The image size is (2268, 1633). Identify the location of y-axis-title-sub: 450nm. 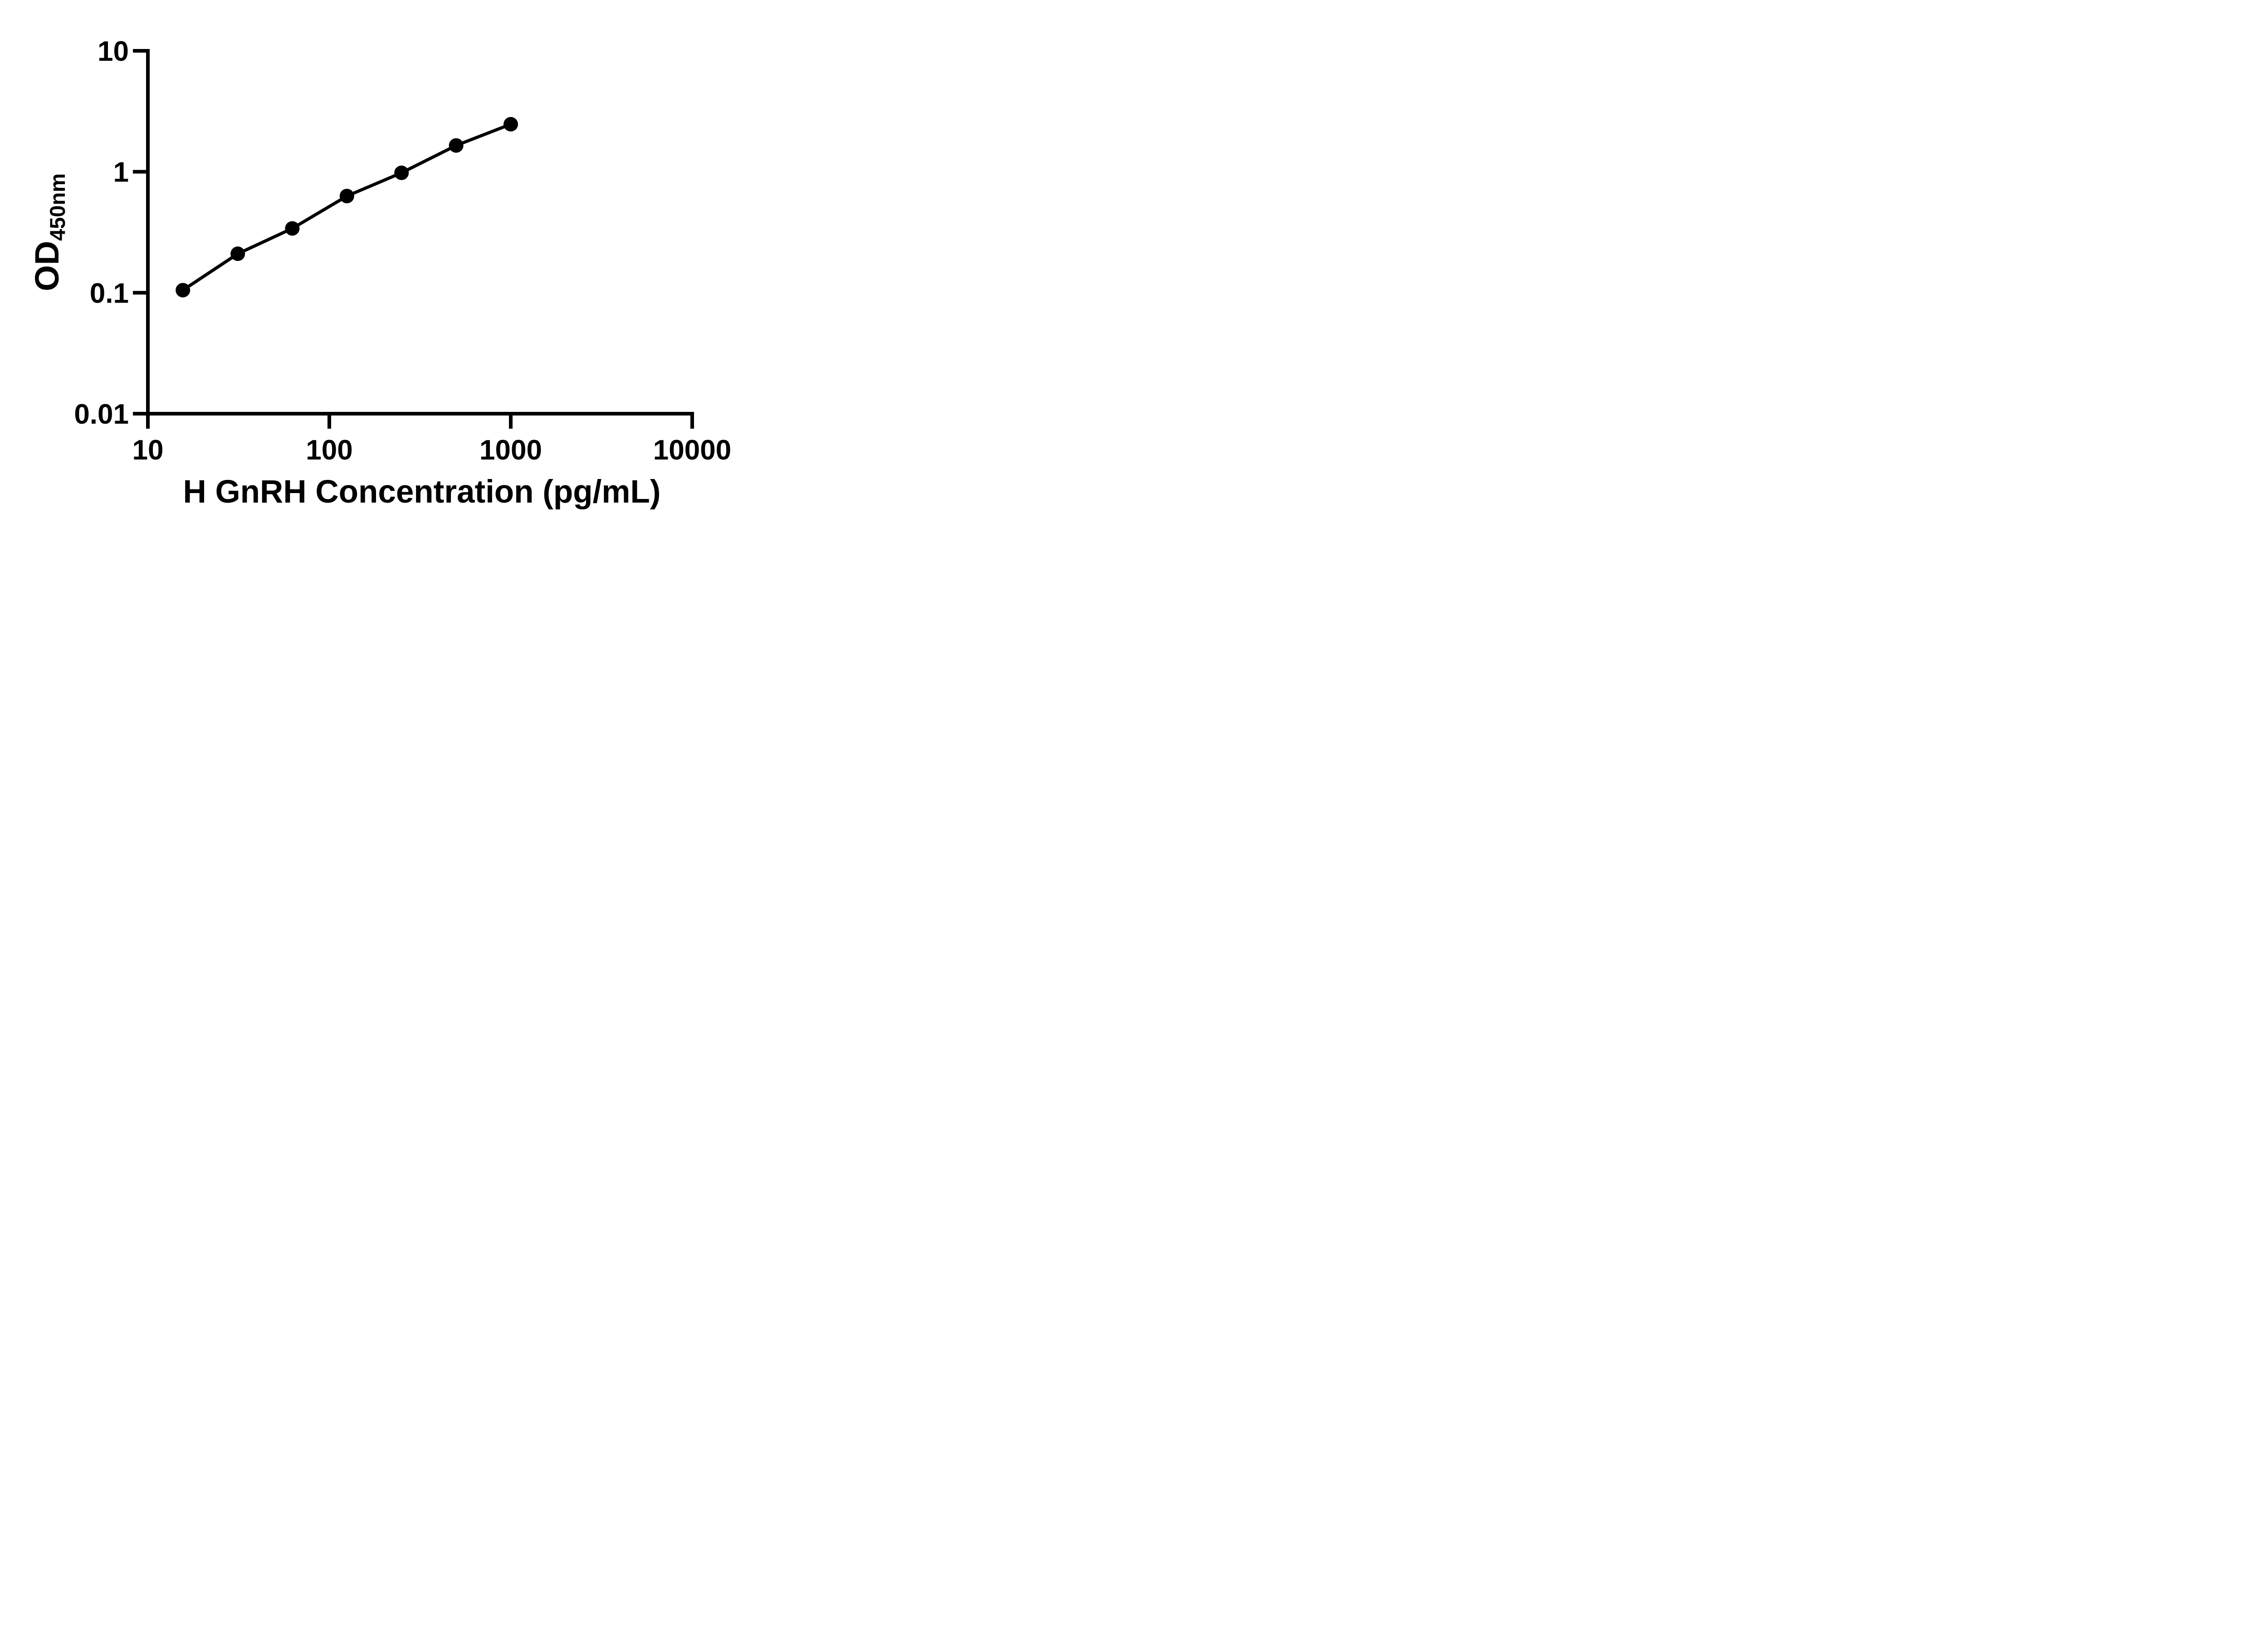
(57, 207).